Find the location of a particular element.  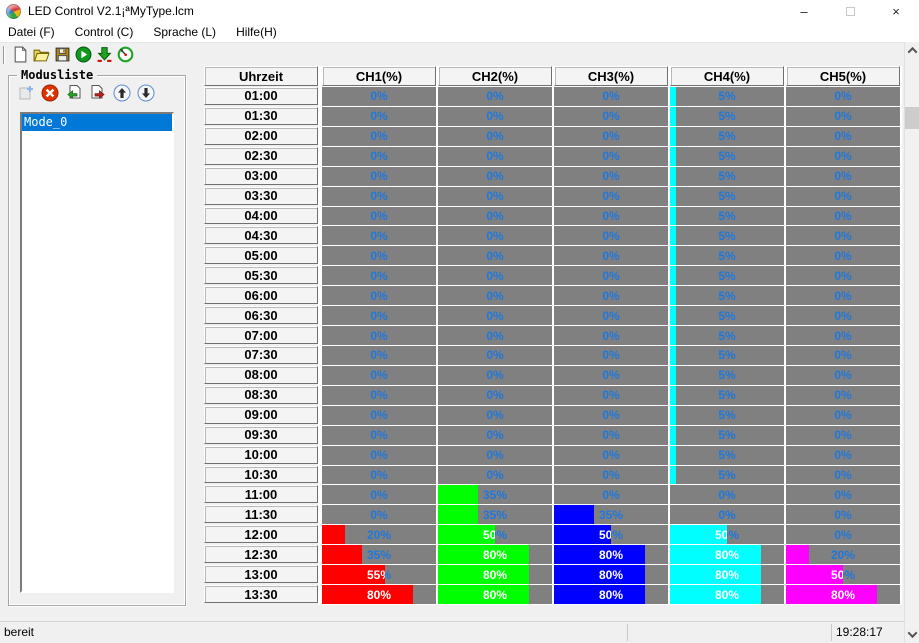

save-file-button is located at coordinates (62, 55).